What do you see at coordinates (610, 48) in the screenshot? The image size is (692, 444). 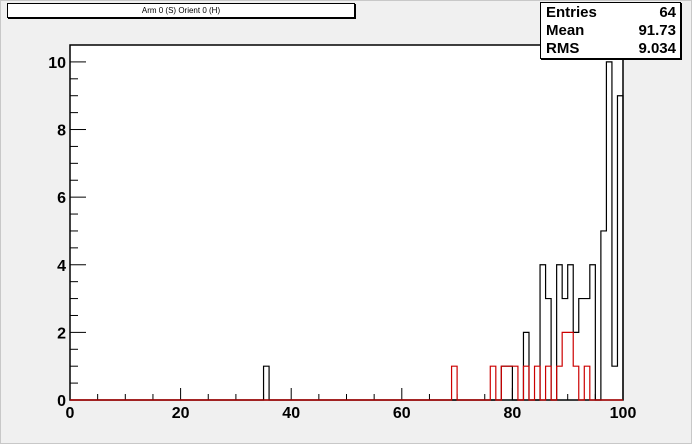 I see `stats-row-rms: RMS 9.034` at bounding box center [610, 48].